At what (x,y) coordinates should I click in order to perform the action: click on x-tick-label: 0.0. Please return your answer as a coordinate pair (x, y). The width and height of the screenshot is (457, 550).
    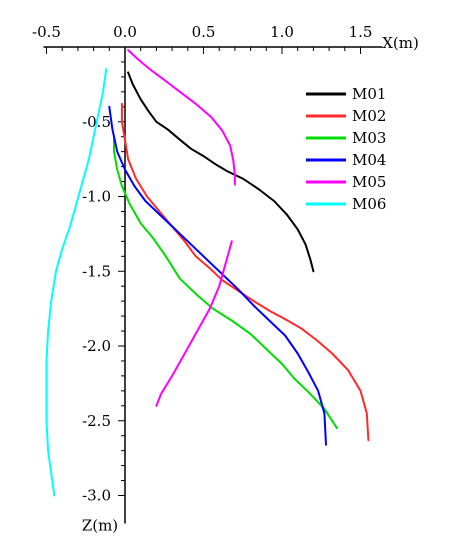
    Looking at the image, I should click on (125, 32).